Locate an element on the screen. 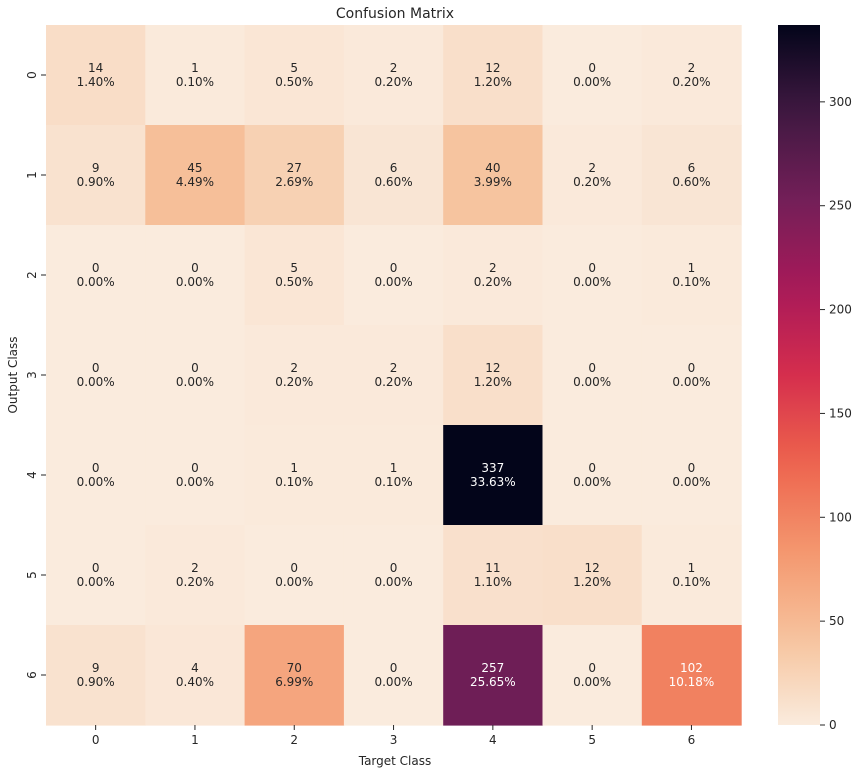 The image size is (861, 781). y-tick-label: 5 is located at coordinates (32, 575).